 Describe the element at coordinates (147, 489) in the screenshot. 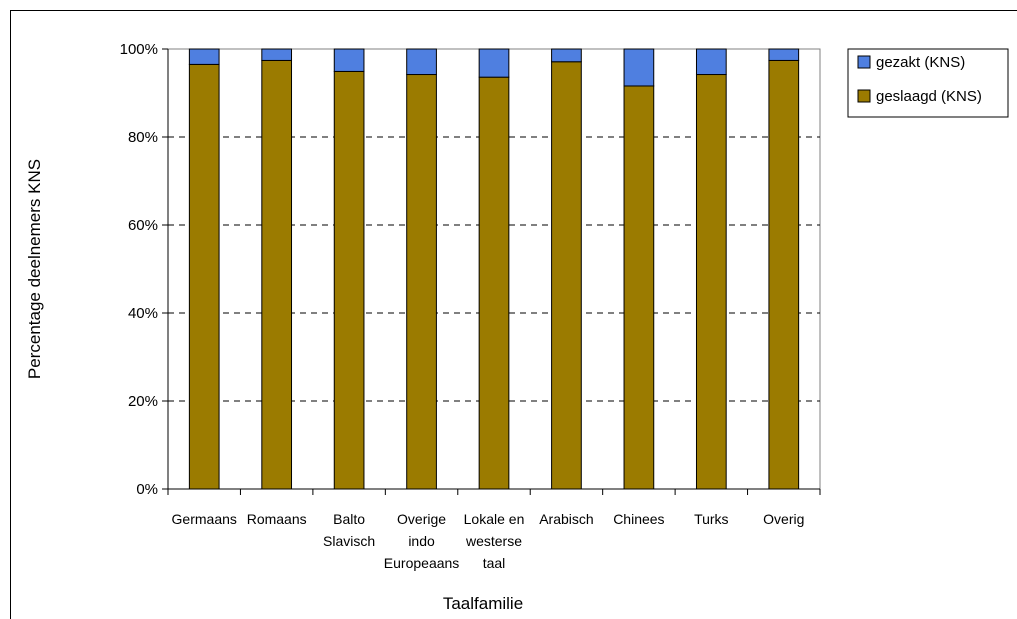

I see `y-tick-label: 0%` at that location.